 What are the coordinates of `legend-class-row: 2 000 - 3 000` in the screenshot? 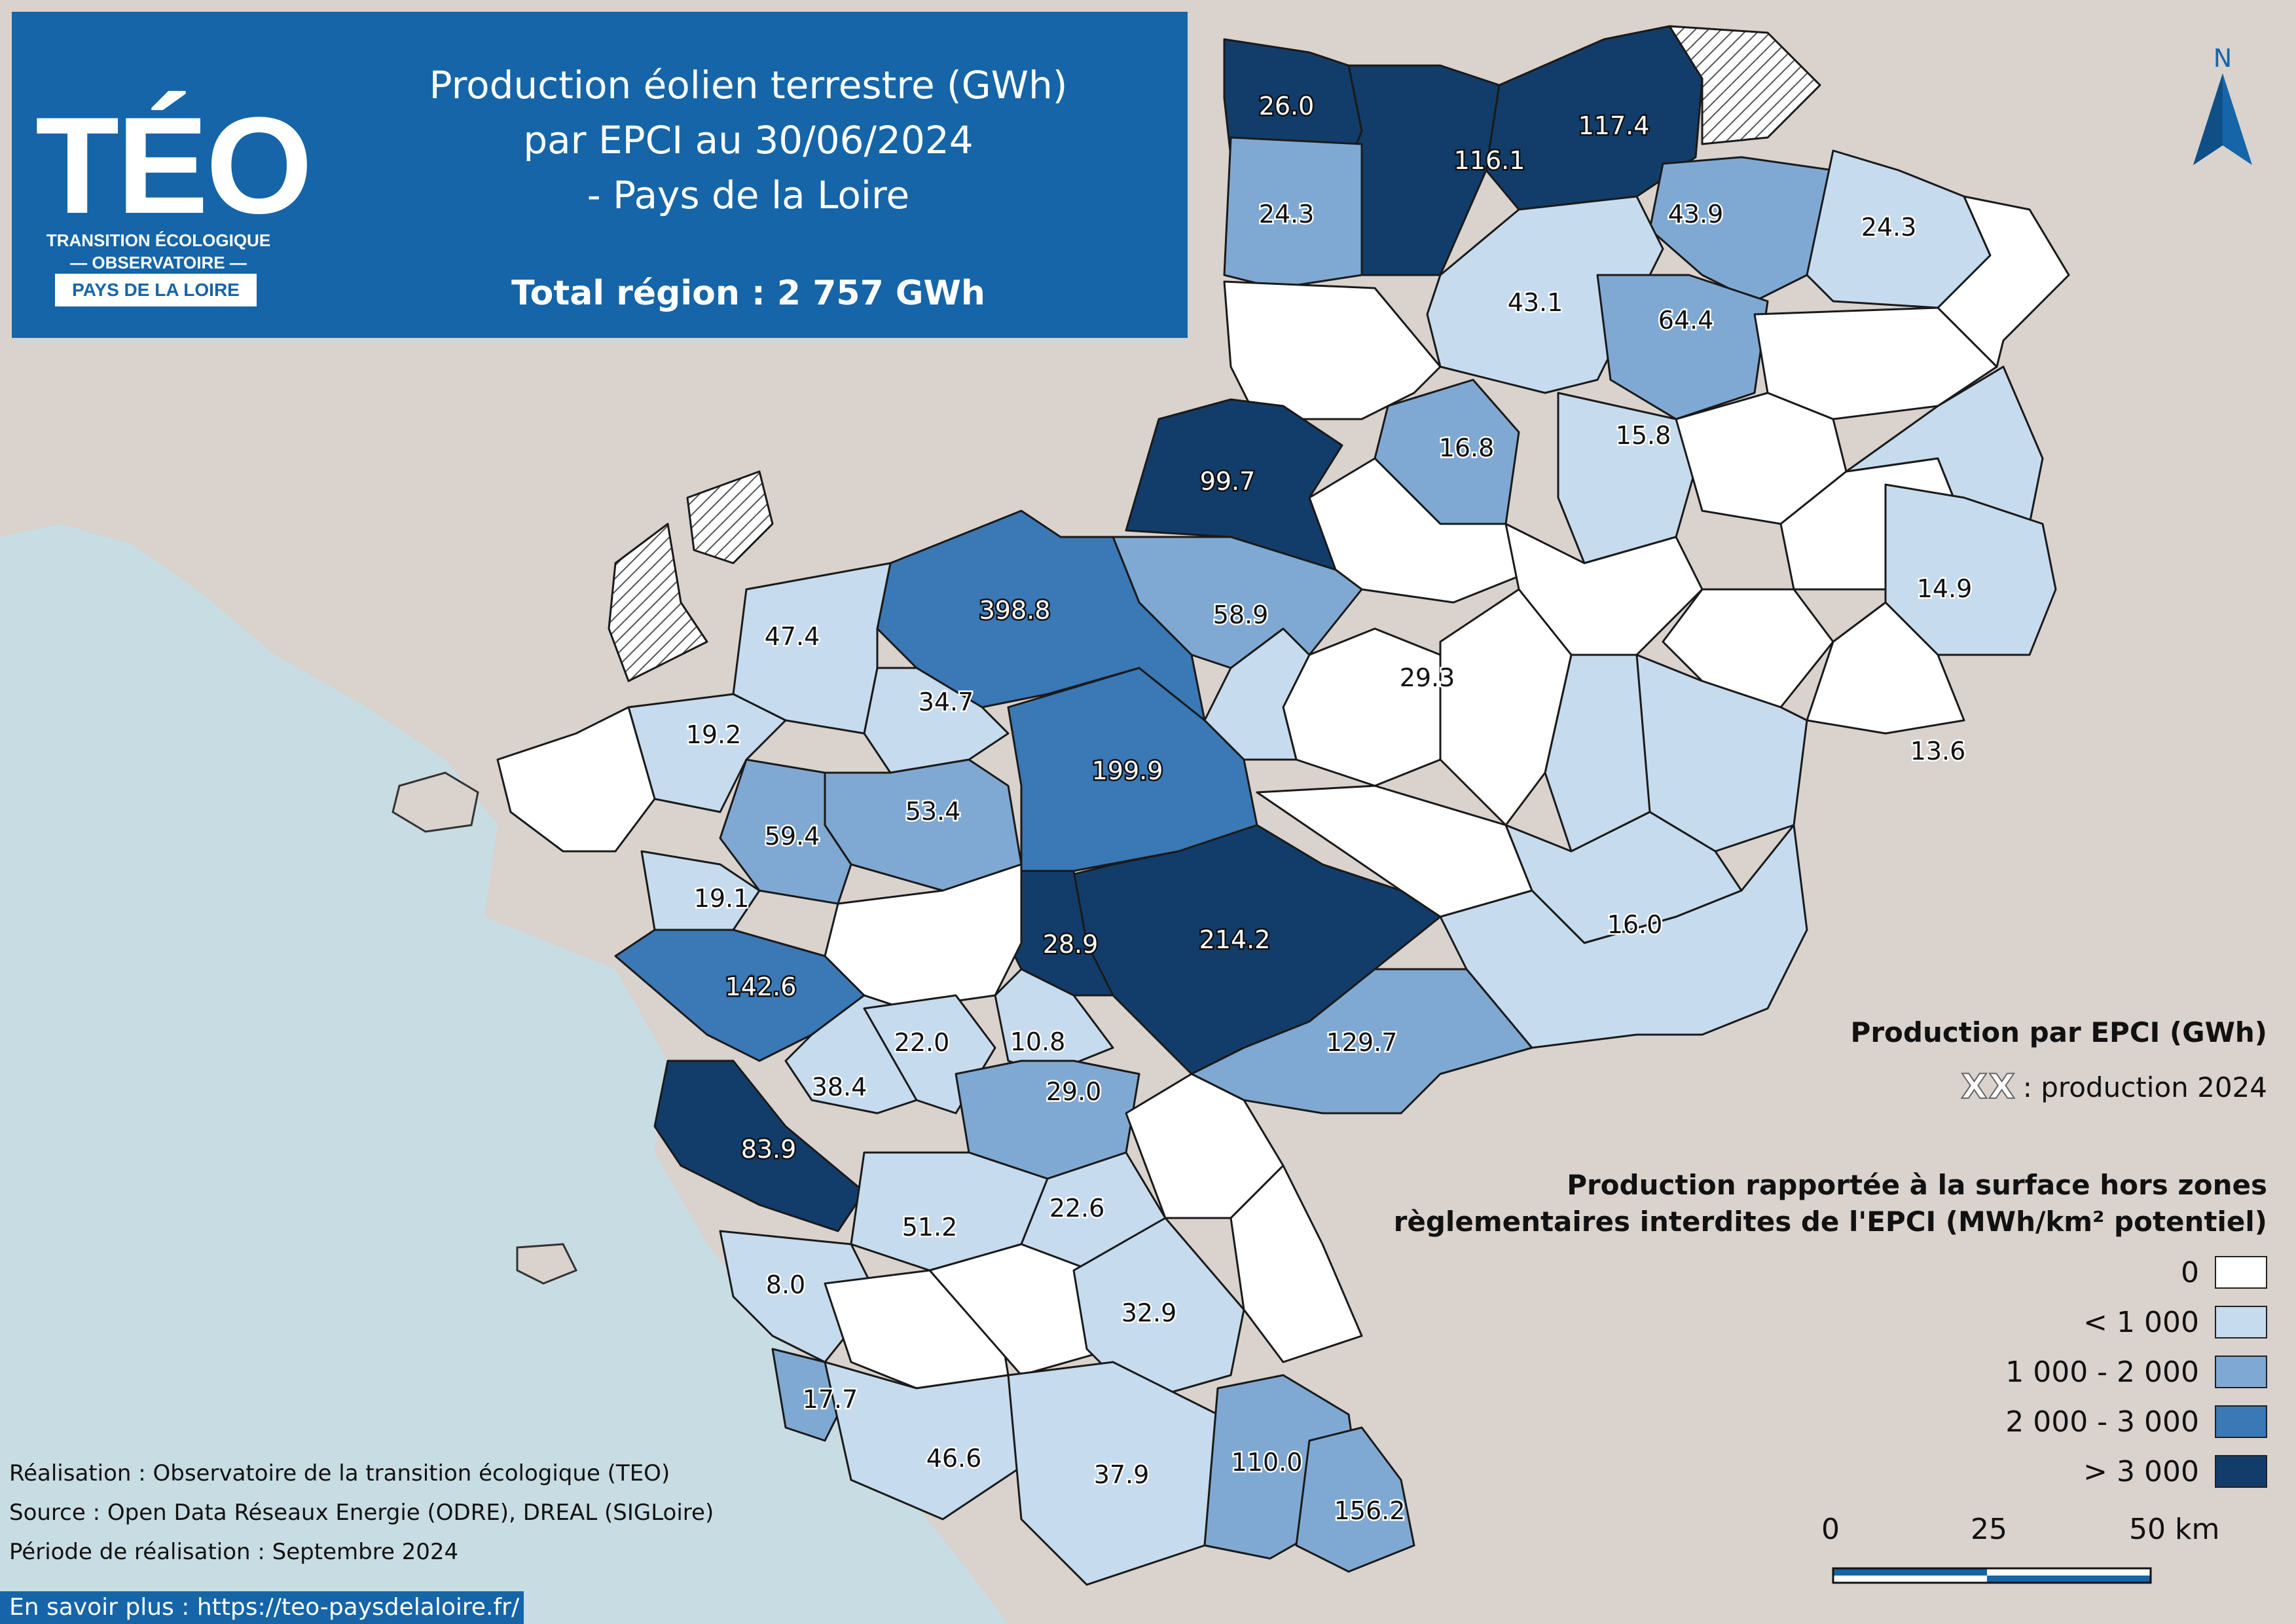 It's located at (2136, 1421).